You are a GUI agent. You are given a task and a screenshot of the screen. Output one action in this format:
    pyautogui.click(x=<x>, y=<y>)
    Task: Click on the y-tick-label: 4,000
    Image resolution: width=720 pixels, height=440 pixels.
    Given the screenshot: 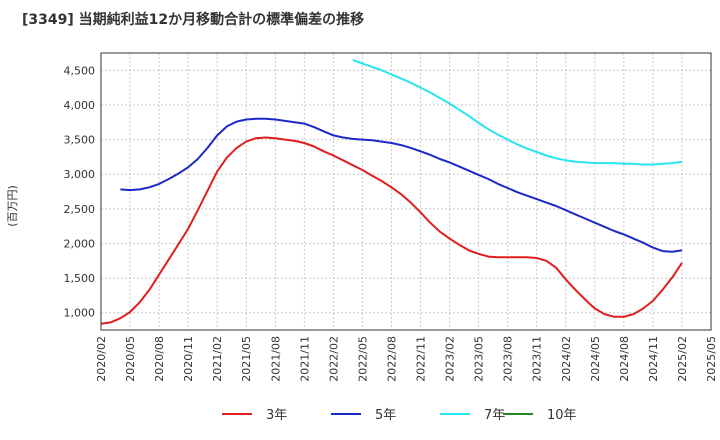 What is the action you would take?
    pyautogui.click(x=80, y=105)
    